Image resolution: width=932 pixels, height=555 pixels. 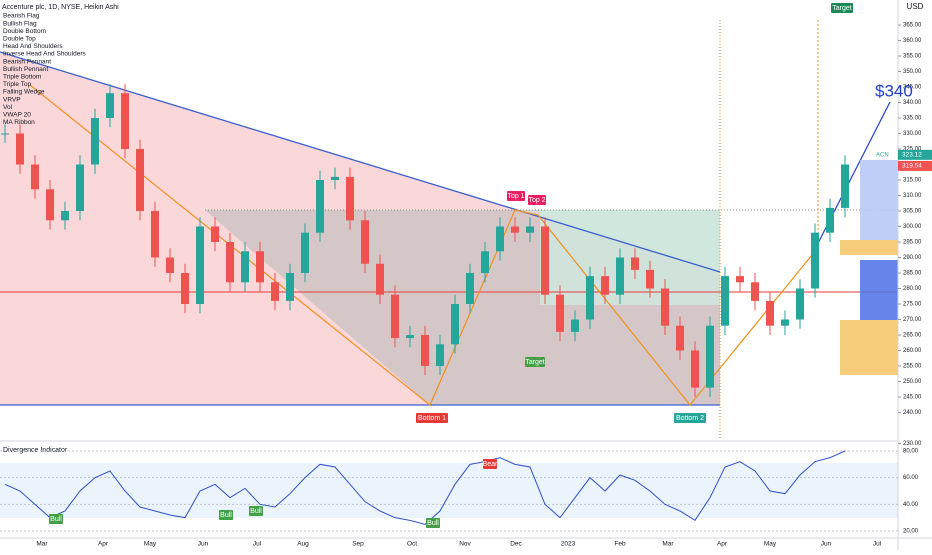 What do you see at coordinates (911, 532) in the screenshot?
I see `y-tick-label: 20.00` at bounding box center [911, 532].